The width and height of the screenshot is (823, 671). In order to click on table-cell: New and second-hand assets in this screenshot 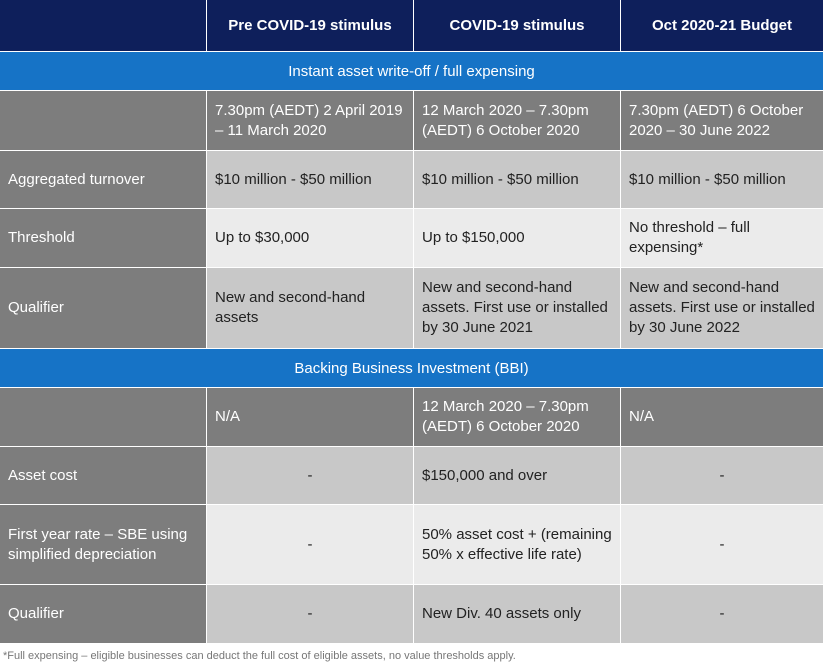, I will do `click(310, 308)`.